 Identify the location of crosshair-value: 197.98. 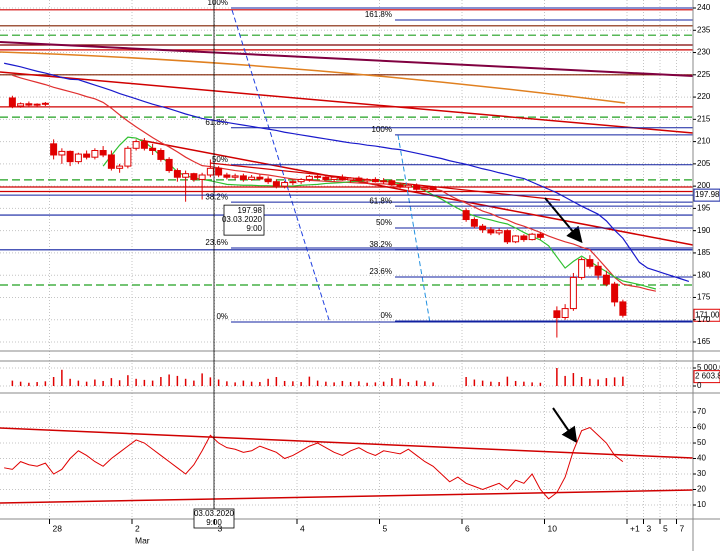
(250, 210).